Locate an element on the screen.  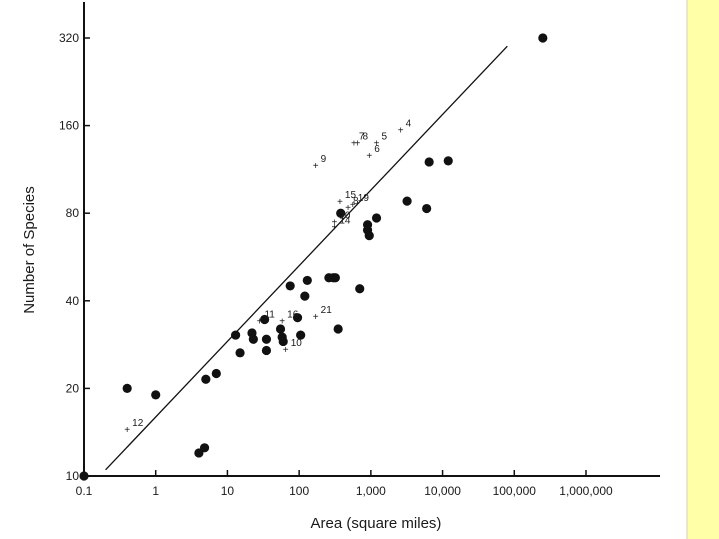
point-number-label: 19 is located at coordinates (364, 198).